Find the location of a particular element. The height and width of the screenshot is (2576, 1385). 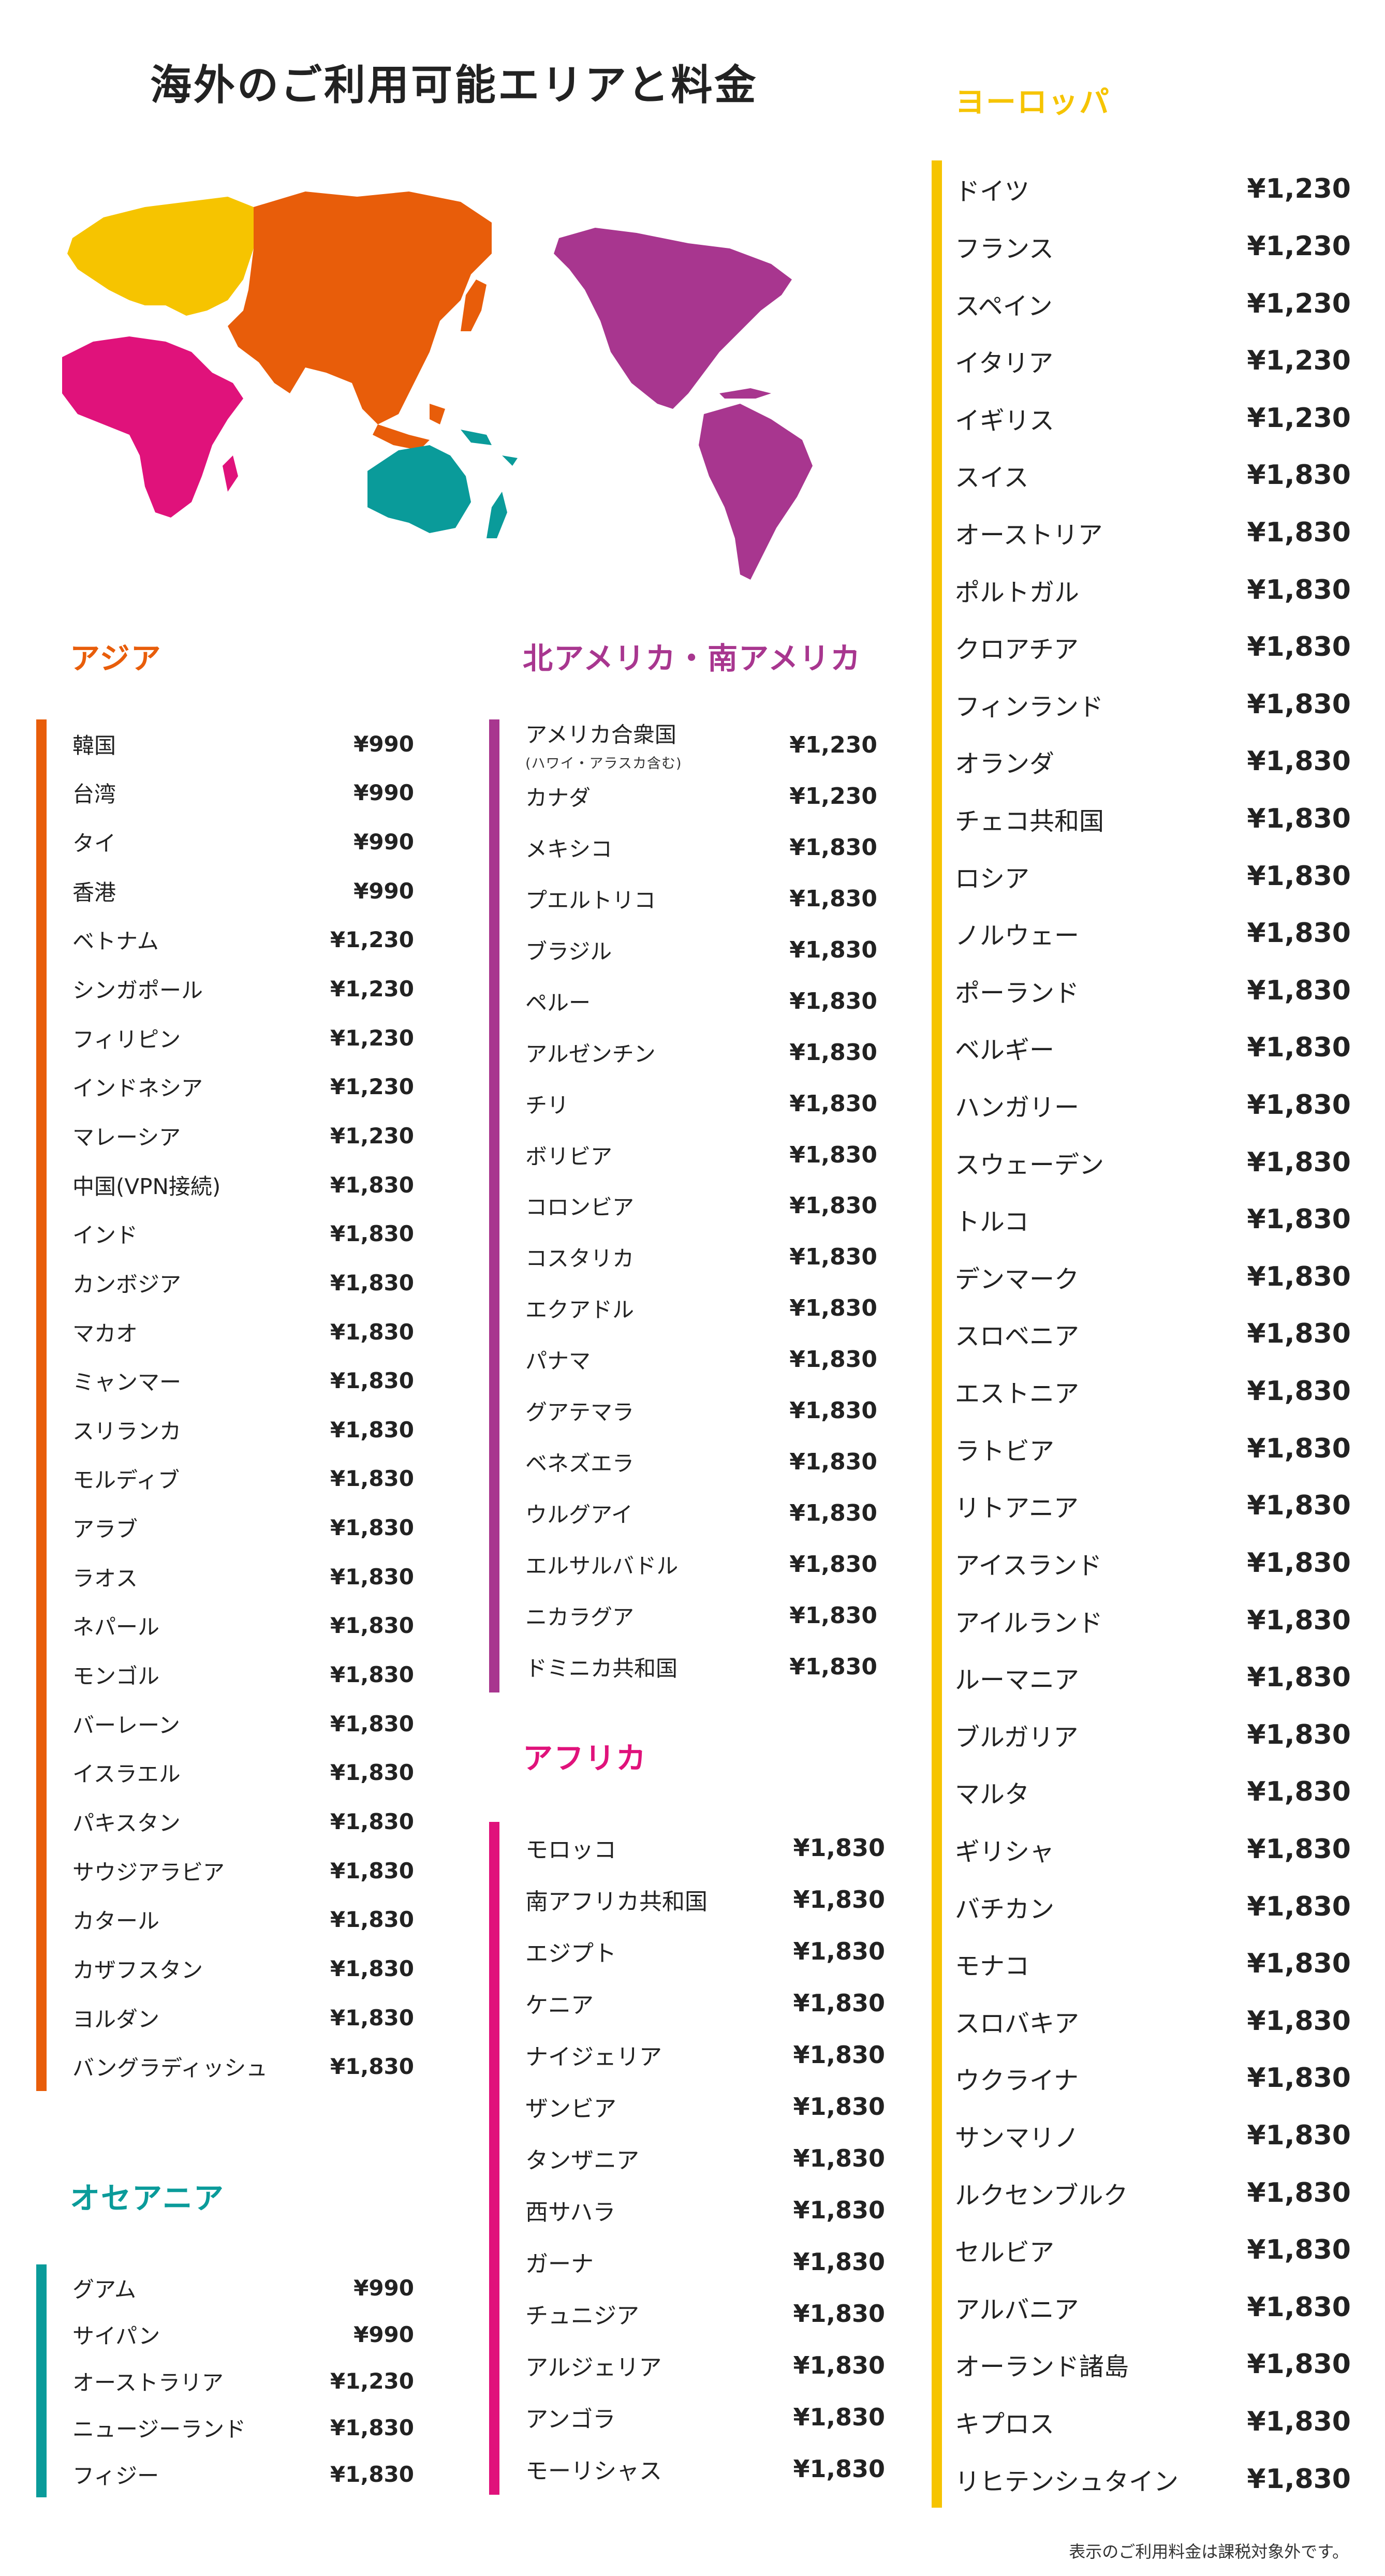

country-name: スロベニア is located at coordinates (1017, 1334).